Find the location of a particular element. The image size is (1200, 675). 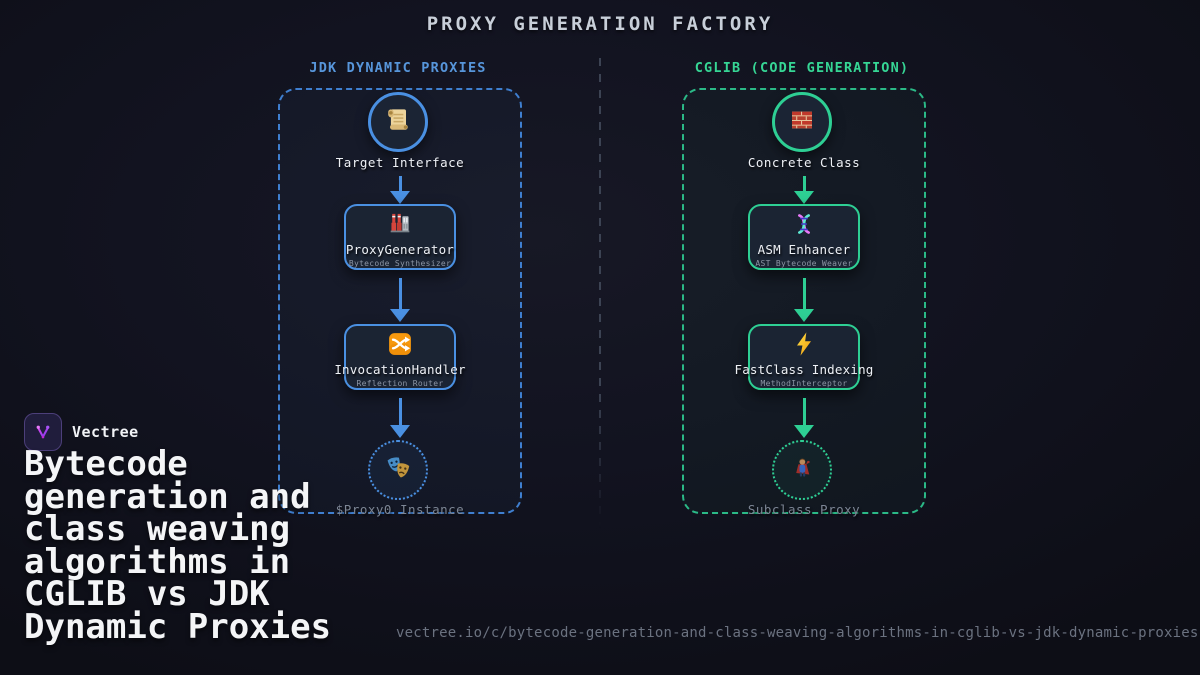

node-subclass-proxy is located at coordinates (802, 470).